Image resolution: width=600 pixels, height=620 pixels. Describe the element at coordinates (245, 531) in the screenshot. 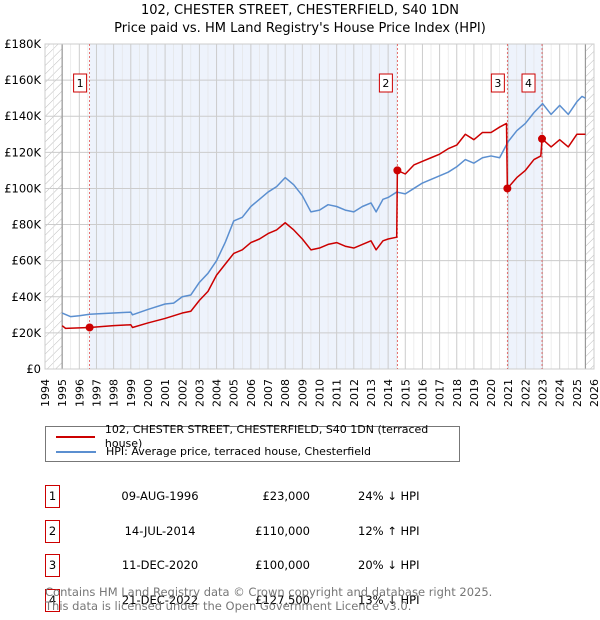

I see `sale-row: 2 14-JUL-2014 £110,000 12% ↑ HPI` at that location.